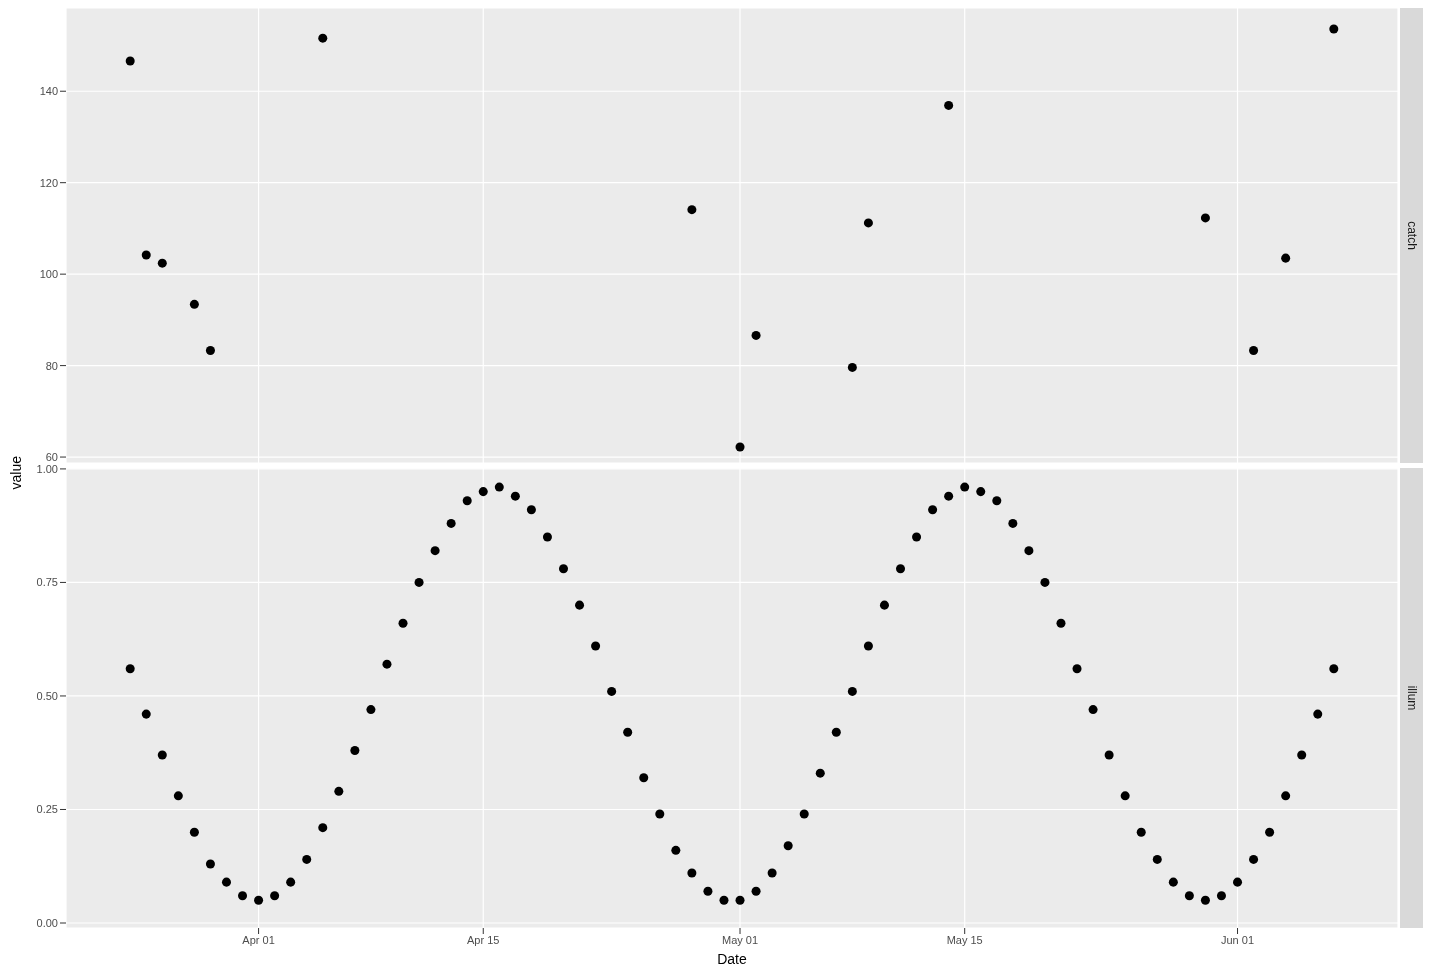 The width and height of the screenshot is (1437, 972). Describe the element at coordinates (51, 365) in the screenshot. I see `y-tick-label: 80` at that location.